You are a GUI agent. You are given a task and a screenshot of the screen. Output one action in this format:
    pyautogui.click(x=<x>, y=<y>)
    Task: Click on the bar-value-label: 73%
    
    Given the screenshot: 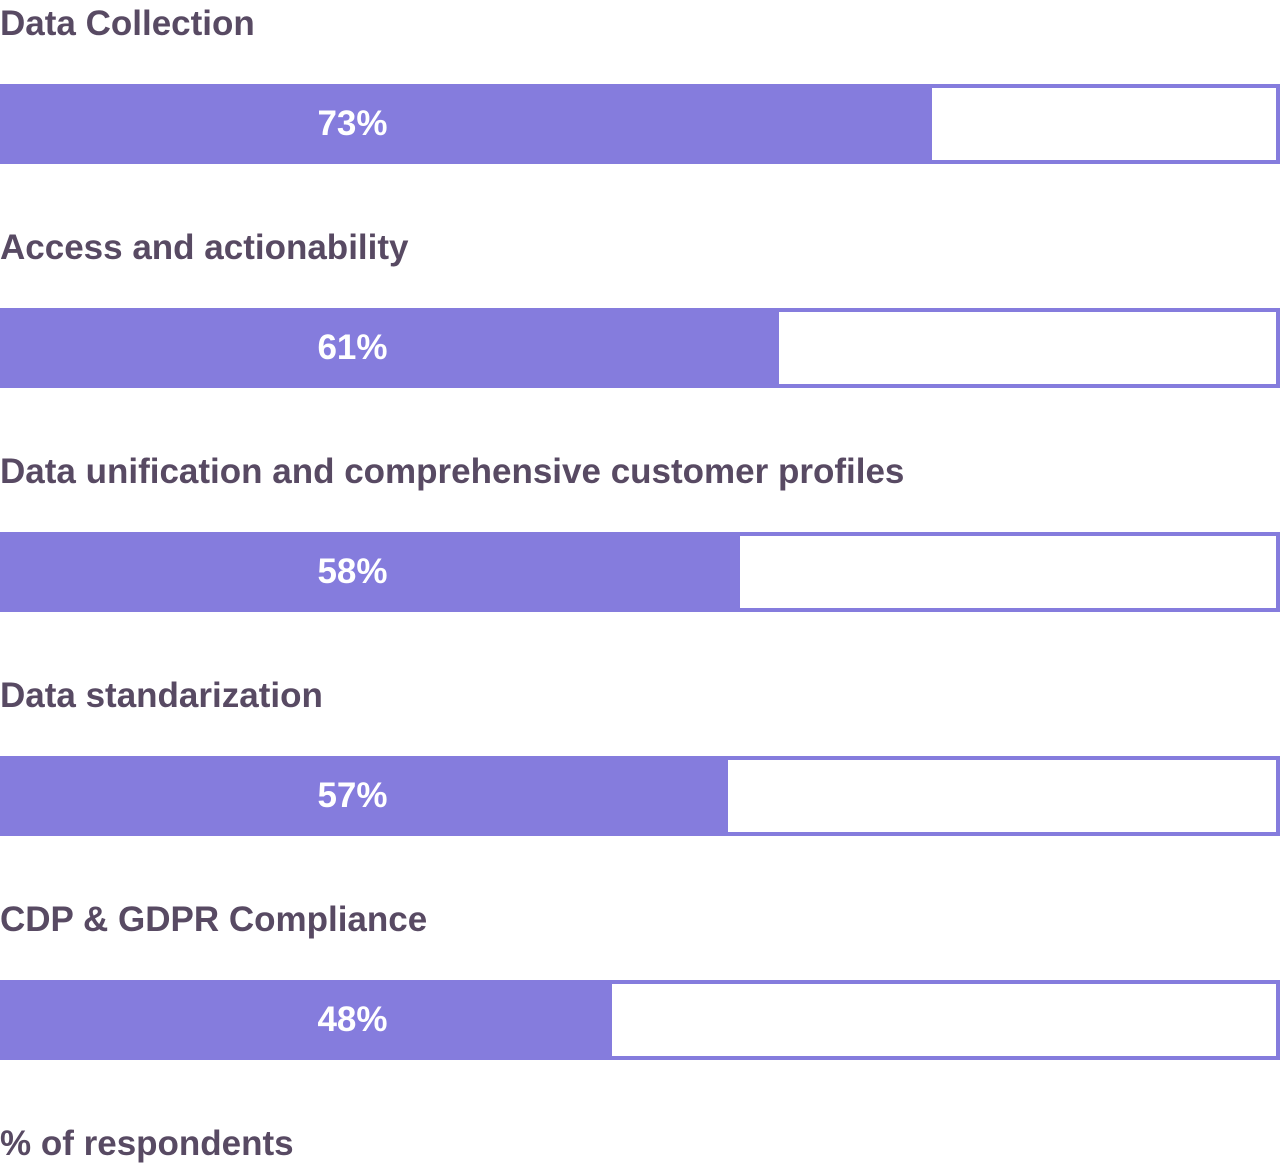 What is the action you would take?
    pyautogui.click(x=352, y=123)
    